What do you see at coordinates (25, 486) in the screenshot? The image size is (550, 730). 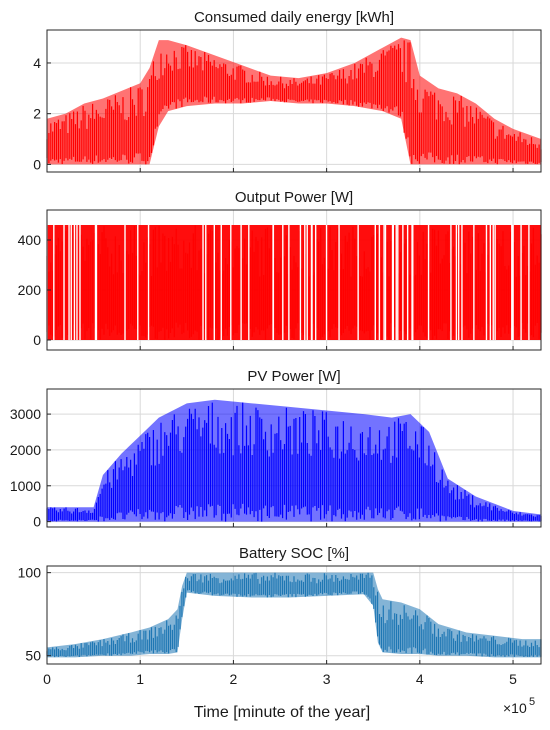 I see `y-tick-label: 1000` at bounding box center [25, 486].